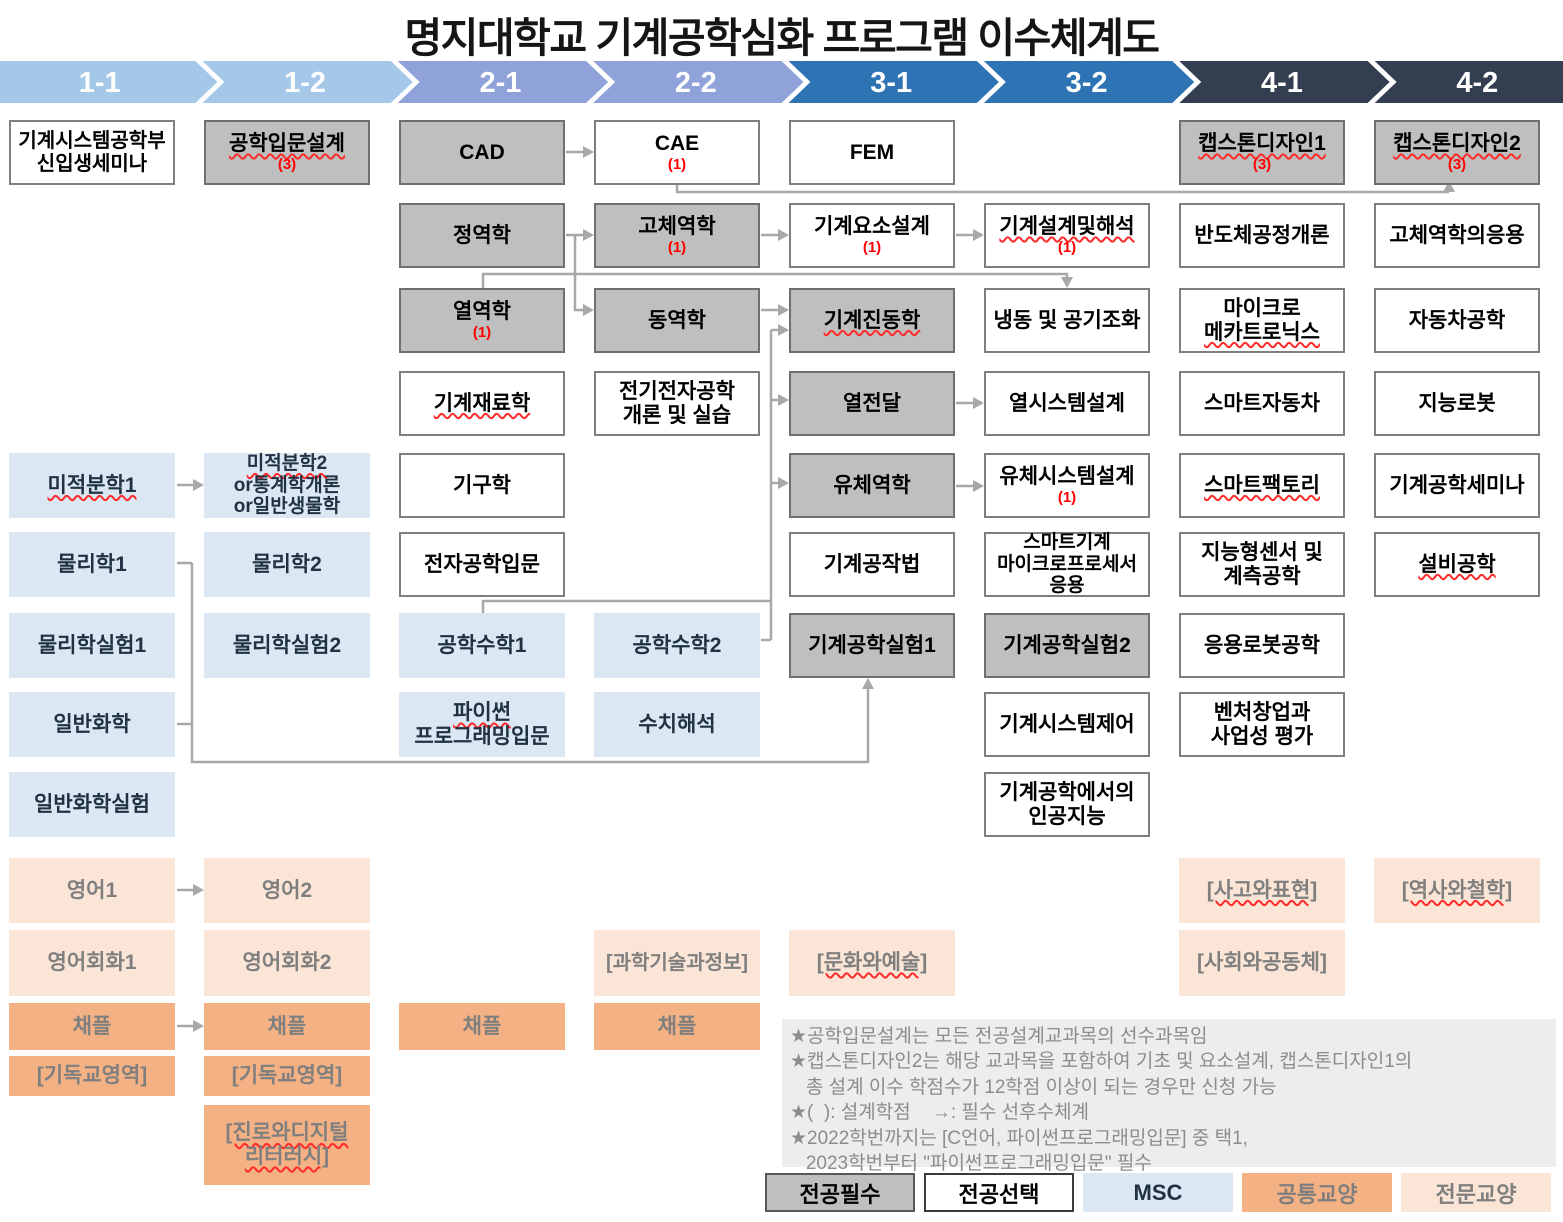 The height and width of the screenshot is (1222, 1563). What do you see at coordinates (287, 963) in the screenshot?
I see `course-title-line: 영어회화2` at bounding box center [287, 963].